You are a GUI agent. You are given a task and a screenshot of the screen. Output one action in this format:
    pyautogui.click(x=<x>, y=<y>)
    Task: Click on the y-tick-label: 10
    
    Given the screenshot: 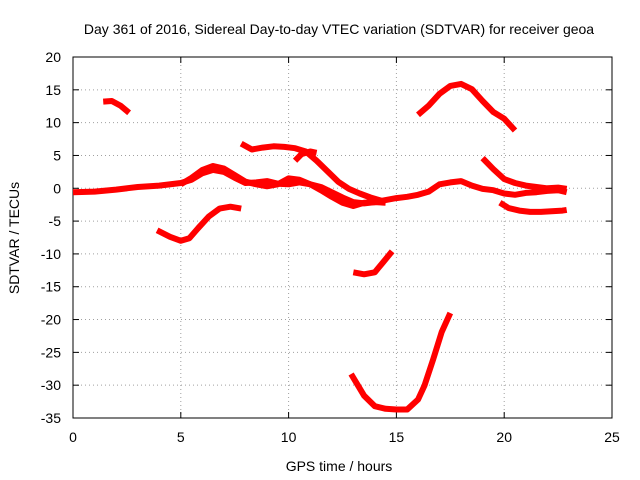 What is the action you would take?
    pyautogui.click(x=53, y=123)
    